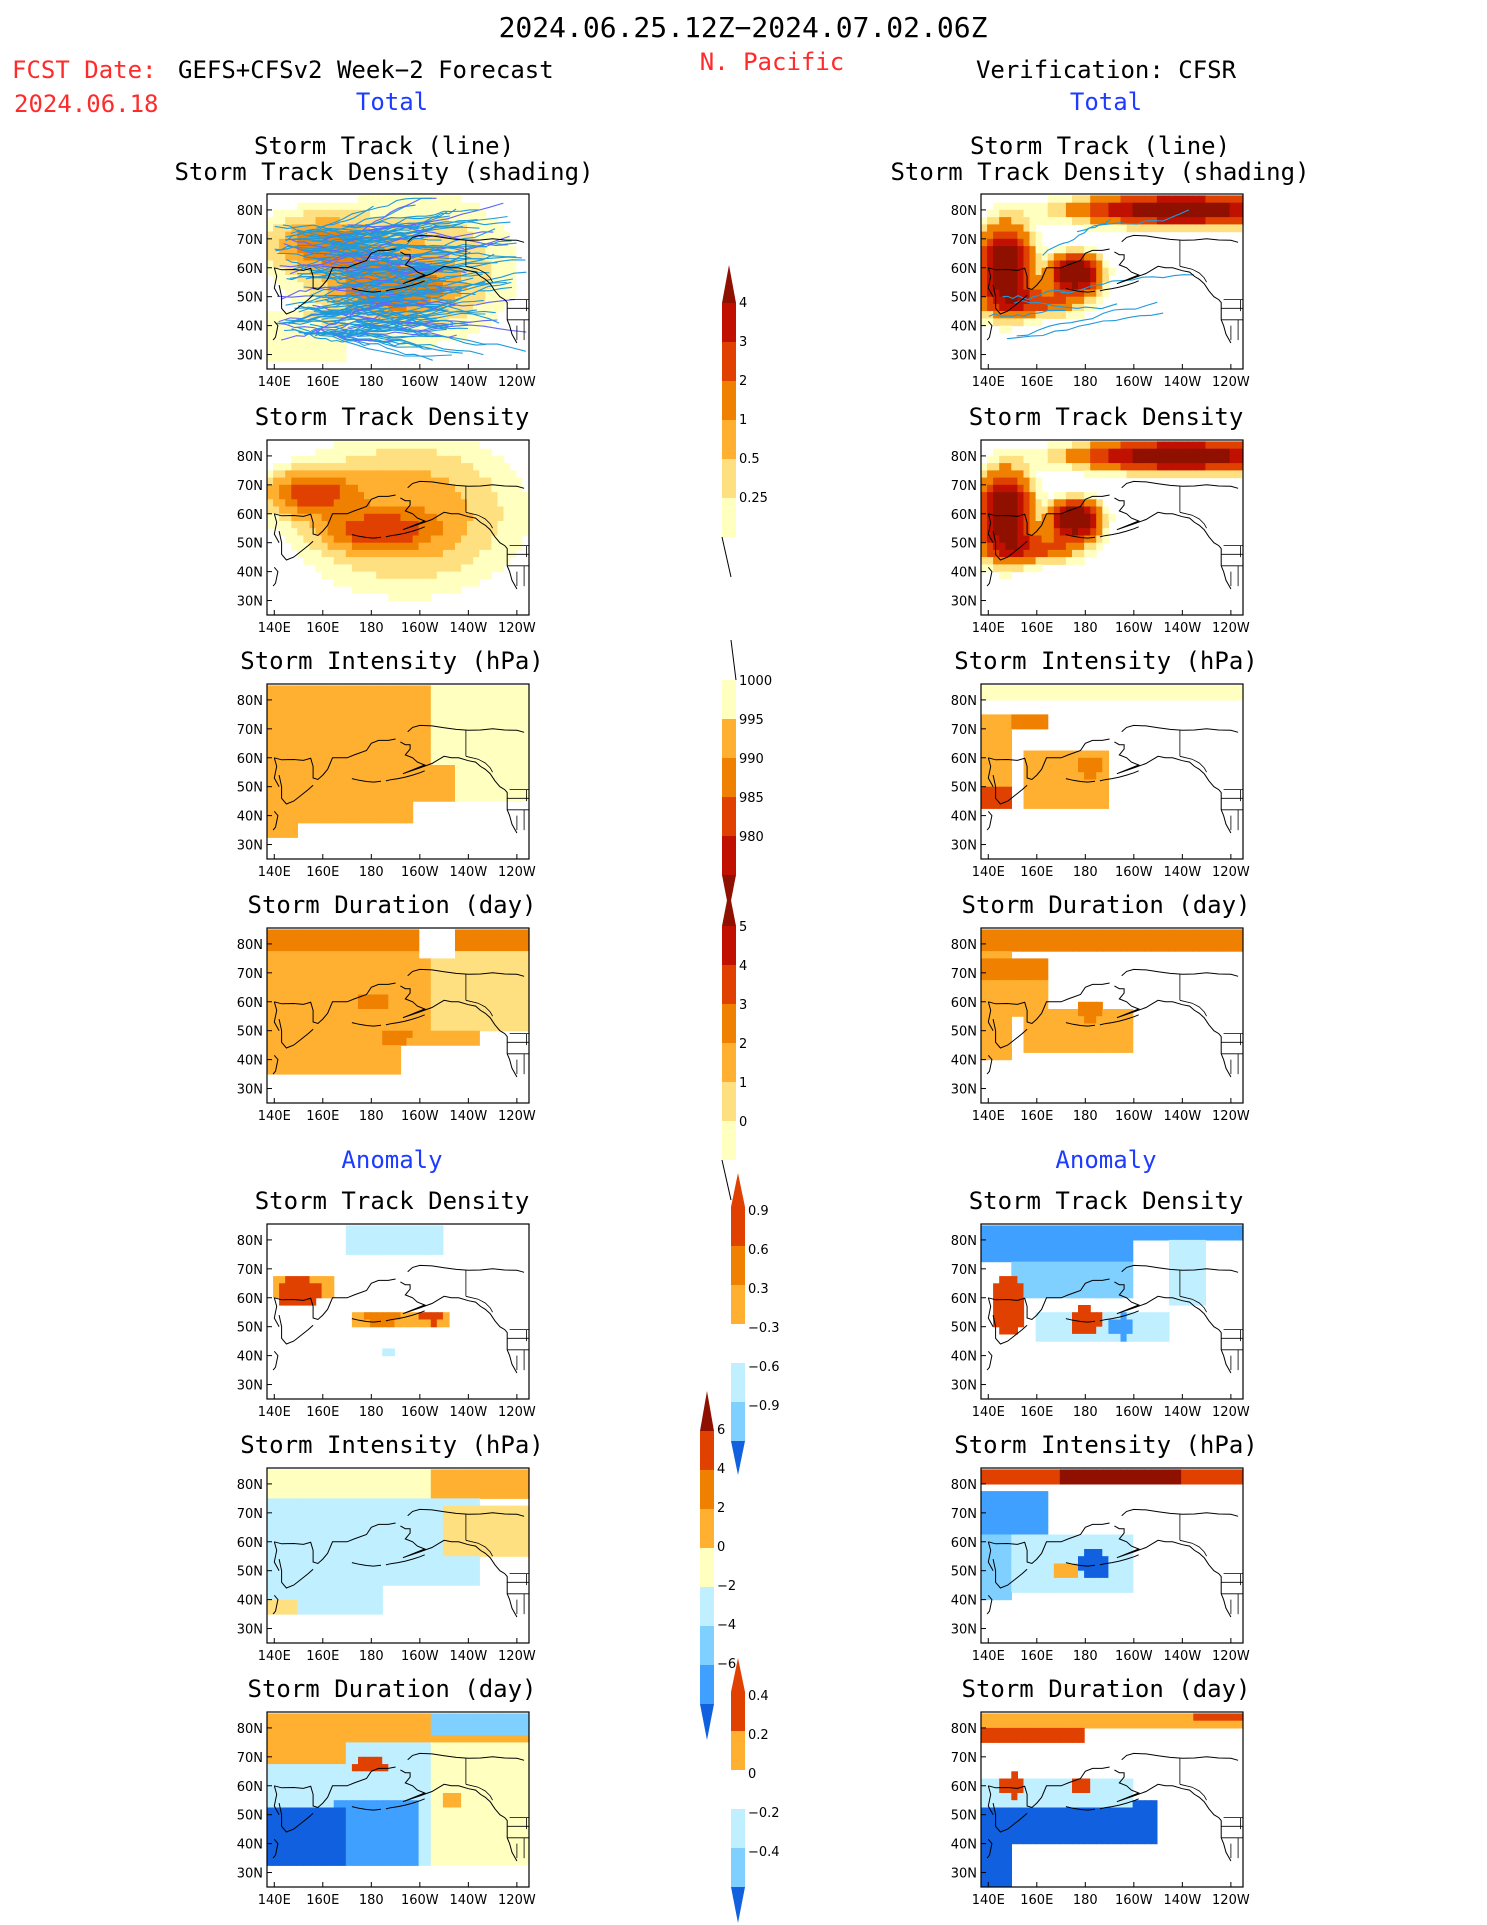 Image resolution: width=1487 pixels, height=1925 pixels. What do you see at coordinates (398, 274) in the screenshot?
I see `storm-track-line` at bounding box center [398, 274].